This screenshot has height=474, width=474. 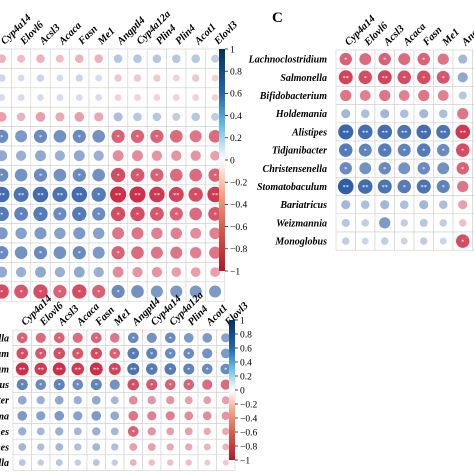 I want to click on row-label: obus, so click(x=4, y=385).